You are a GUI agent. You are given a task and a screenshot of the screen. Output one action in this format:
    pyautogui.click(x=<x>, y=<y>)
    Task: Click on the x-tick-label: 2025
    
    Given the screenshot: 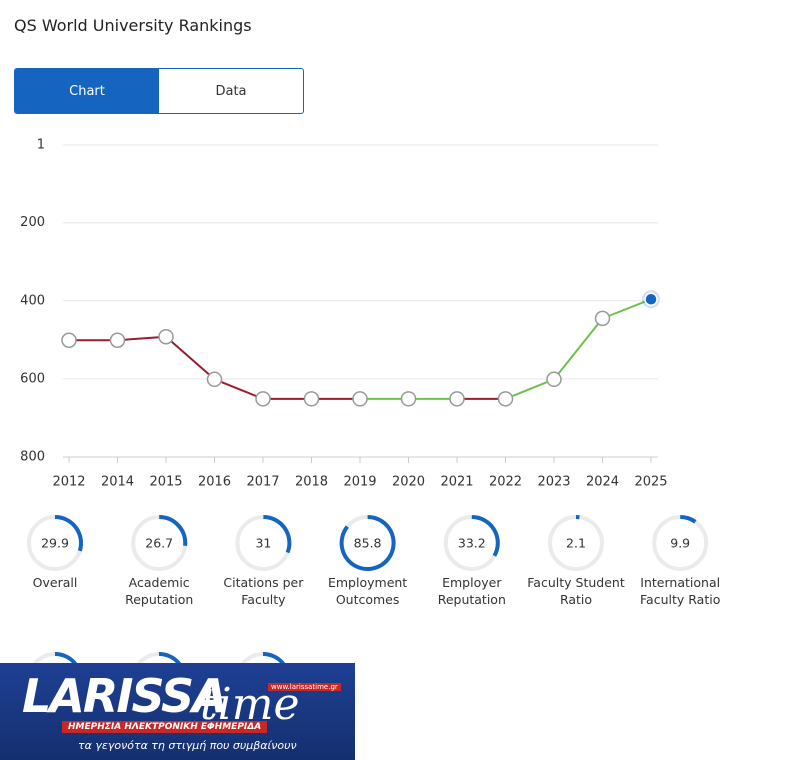 What is the action you would take?
    pyautogui.click(x=650, y=482)
    